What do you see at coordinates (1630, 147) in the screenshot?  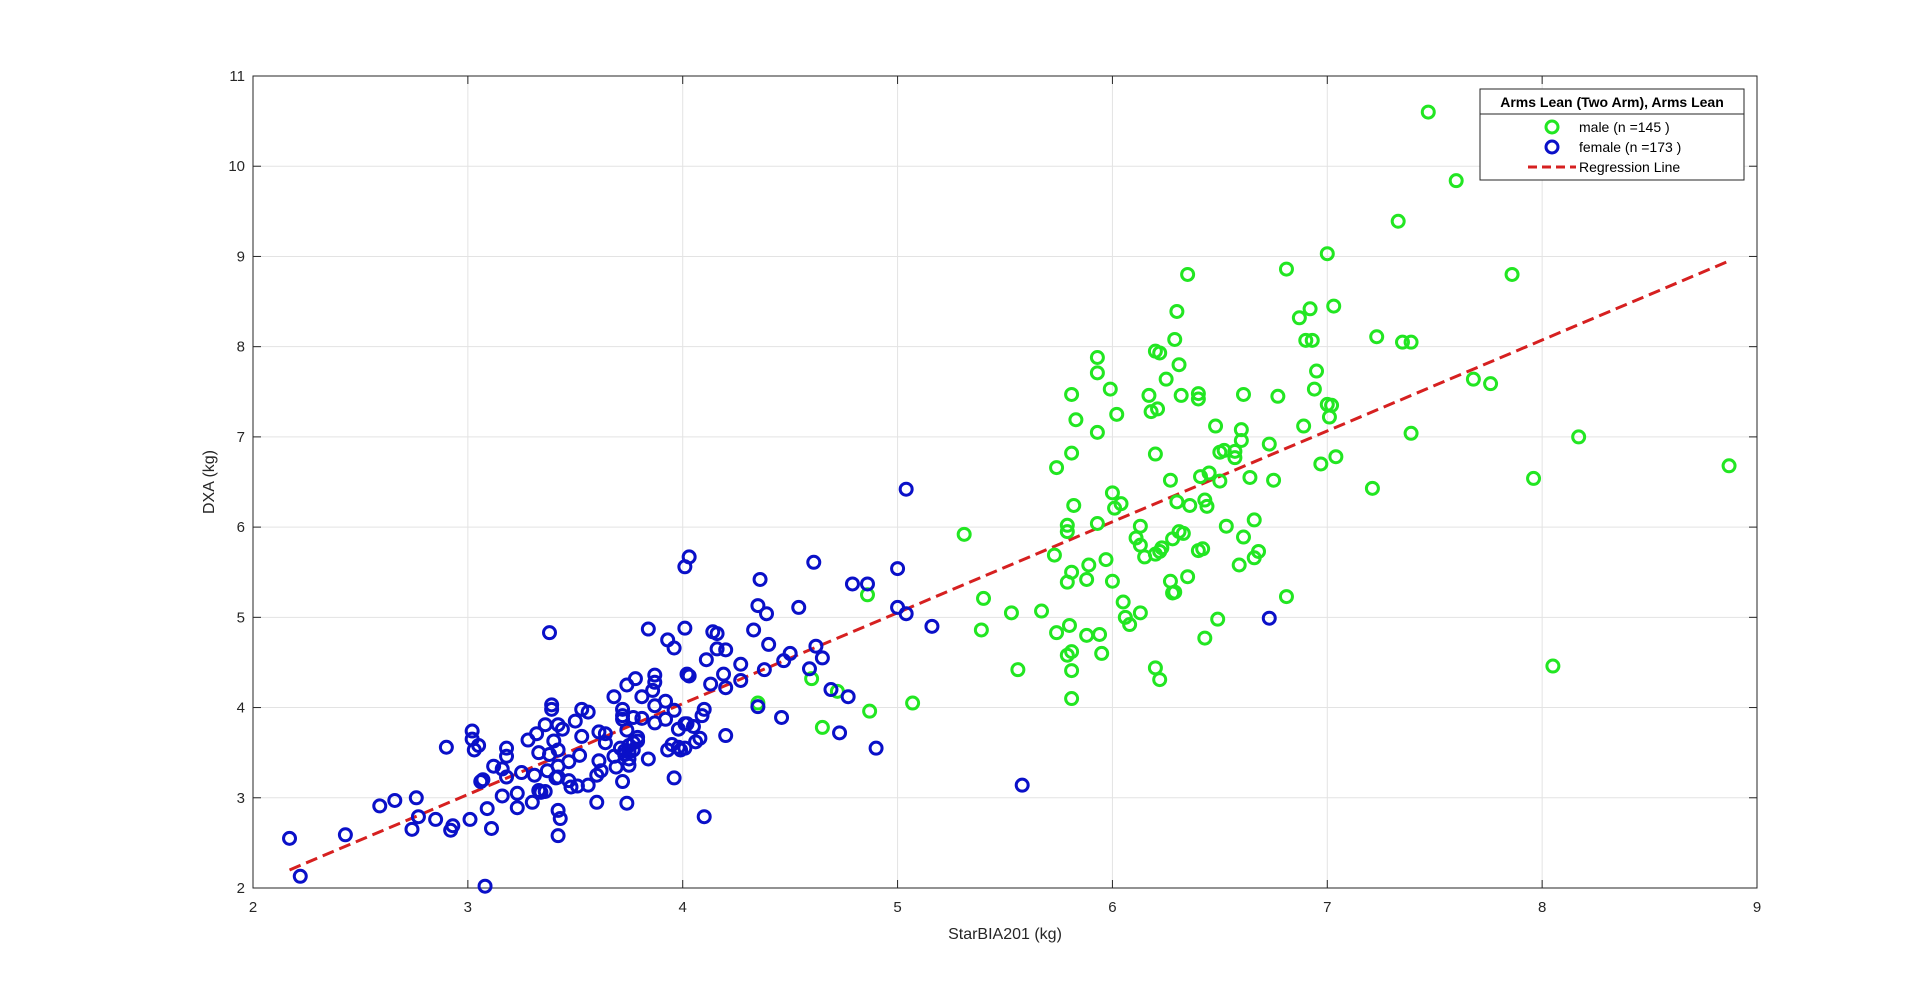 I see `legend-label-female: female (n =173 )` at bounding box center [1630, 147].